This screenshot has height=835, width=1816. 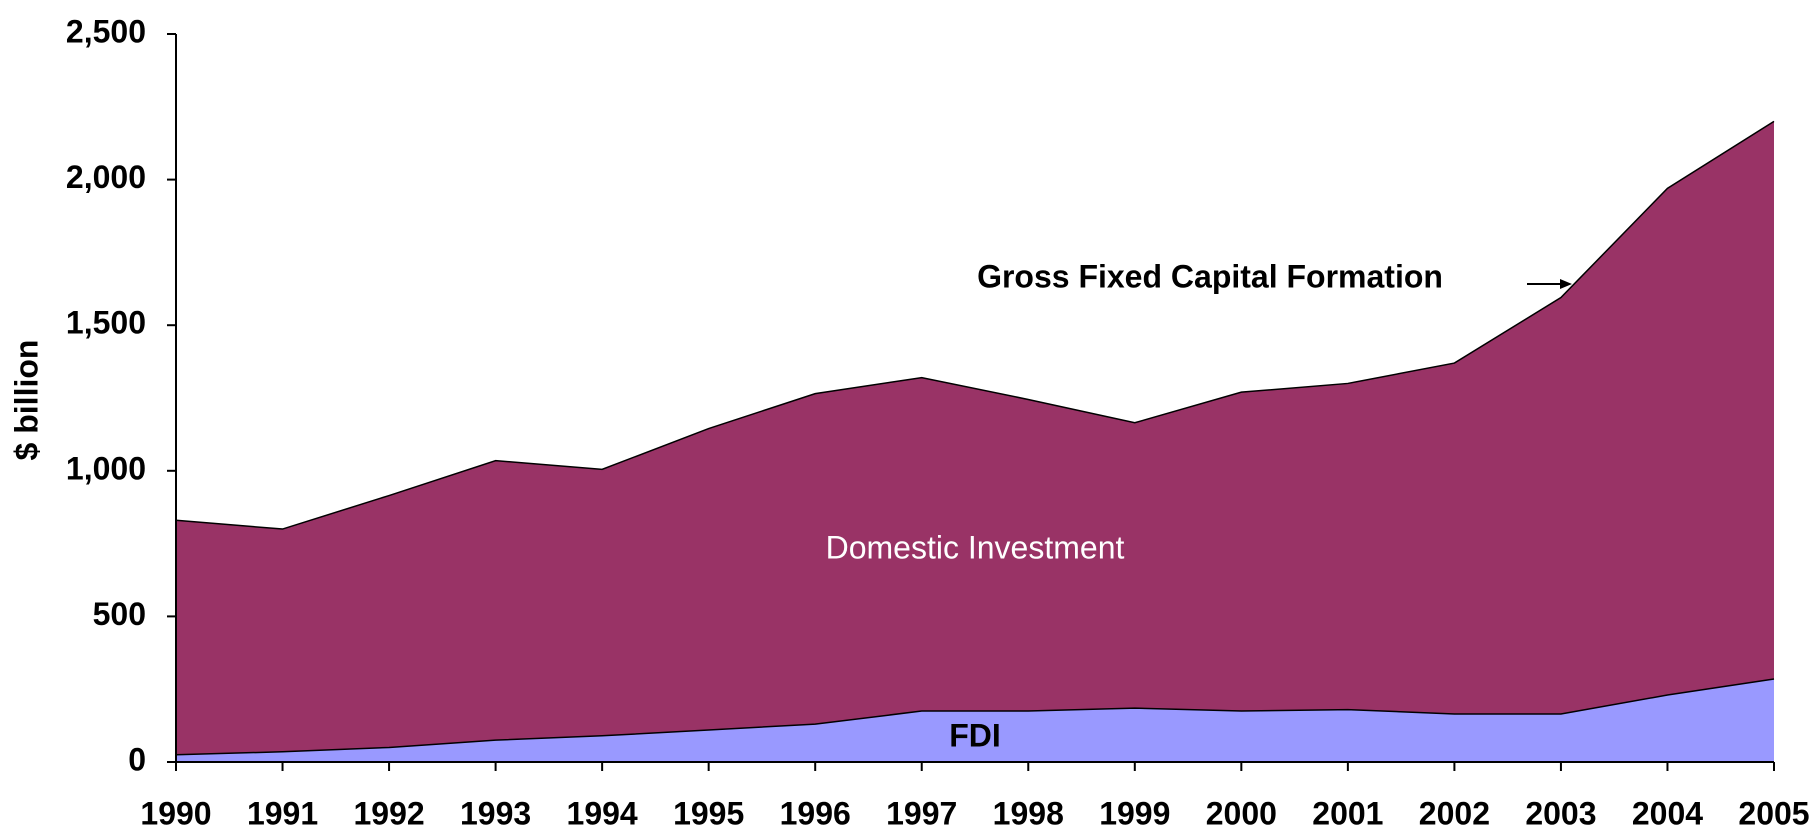 I want to click on x-tick-label: 1996, so click(x=815, y=813).